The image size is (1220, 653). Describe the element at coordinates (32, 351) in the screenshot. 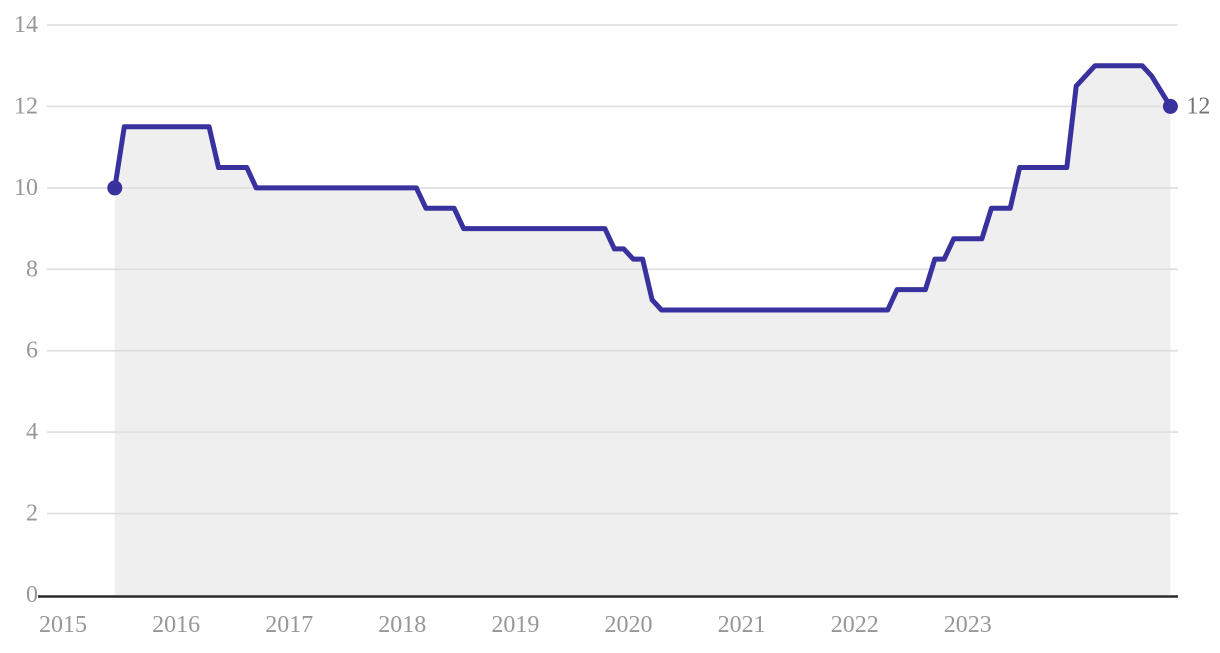

I see `y-axis-tick-label: 6` at that location.